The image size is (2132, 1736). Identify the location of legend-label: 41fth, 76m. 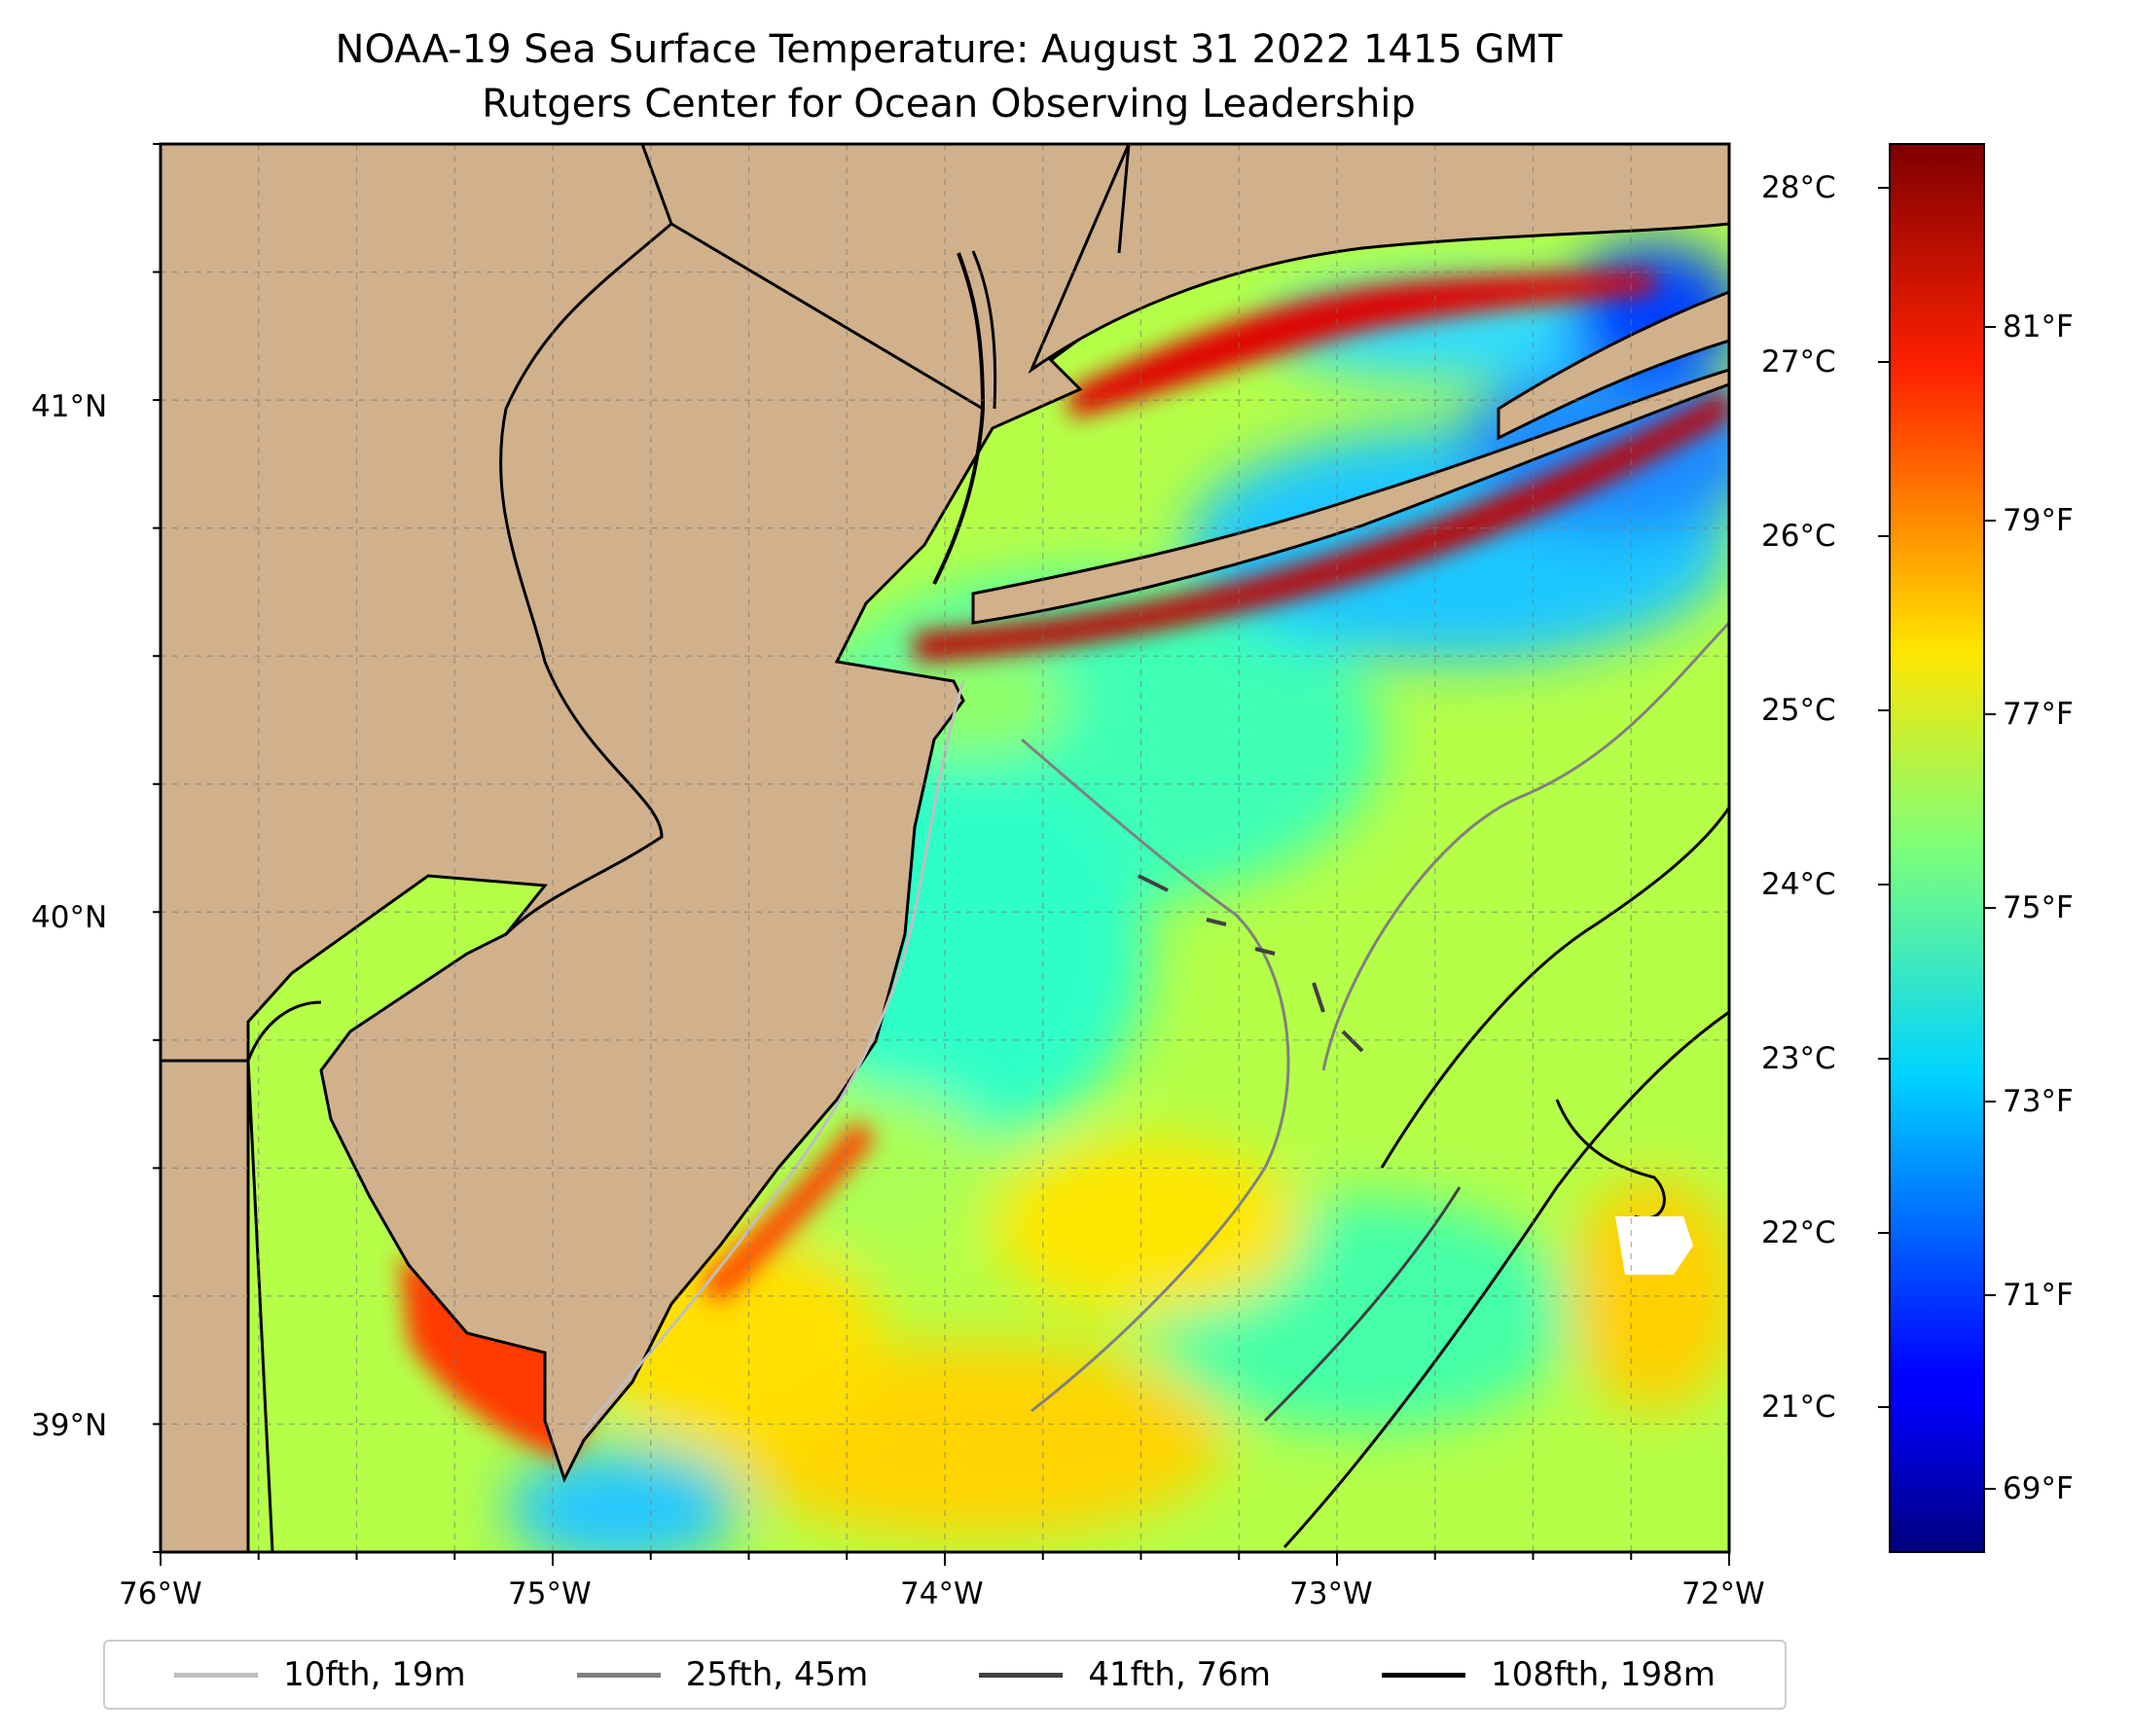
(1180, 1675).